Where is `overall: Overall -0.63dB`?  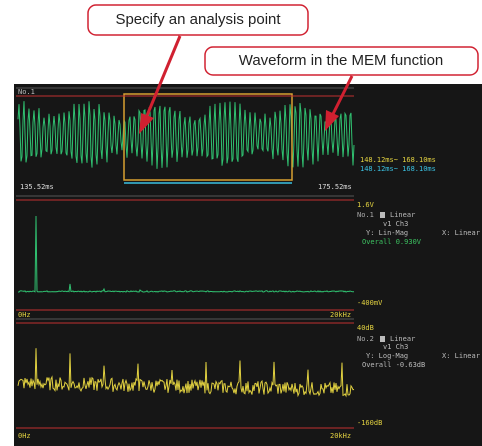
overall: Overall -0.63dB is located at coordinates (393, 365).